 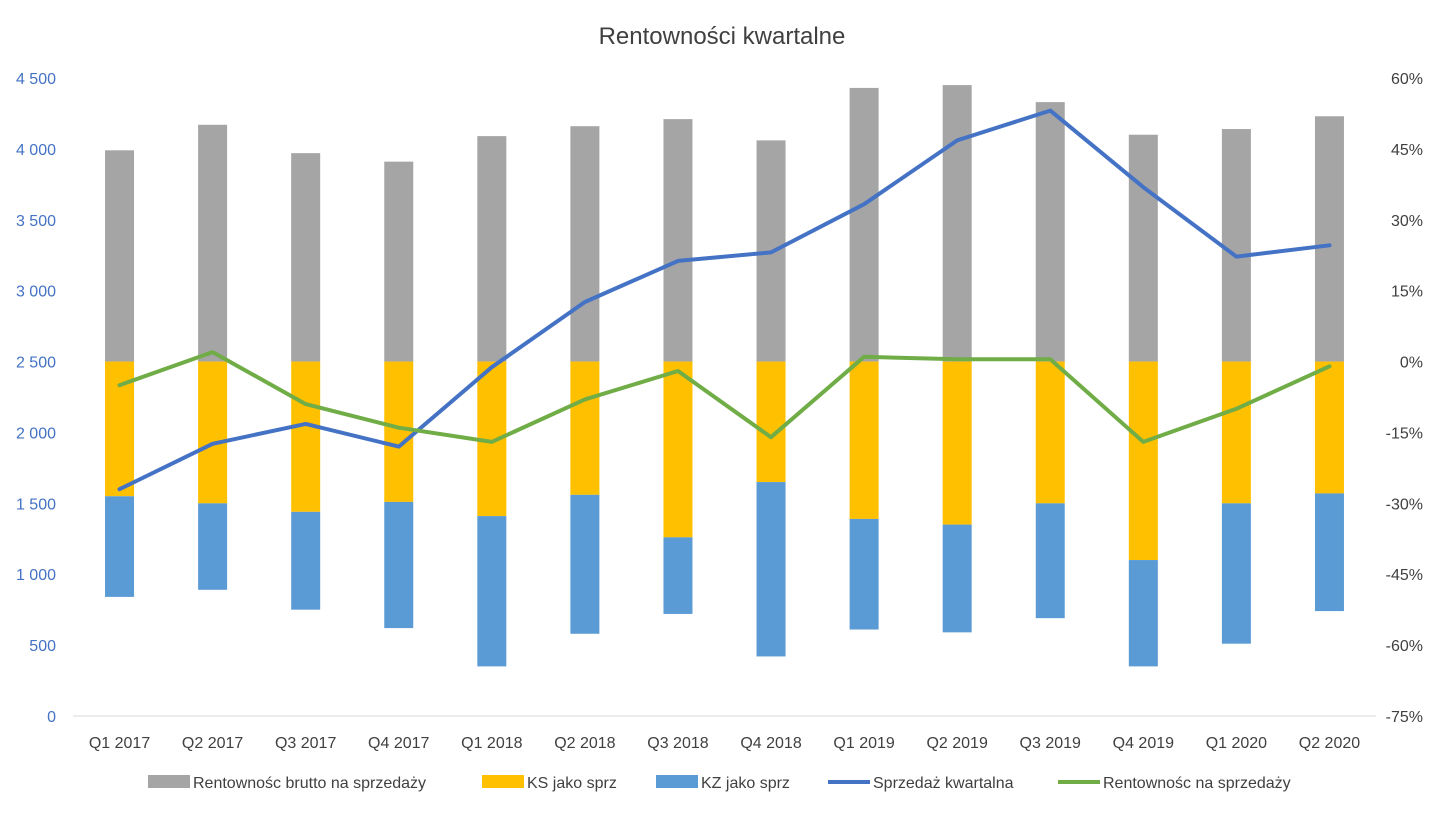 What do you see at coordinates (584, 743) in the screenshot?
I see `x-tick-label: Q2 2018` at bounding box center [584, 743].